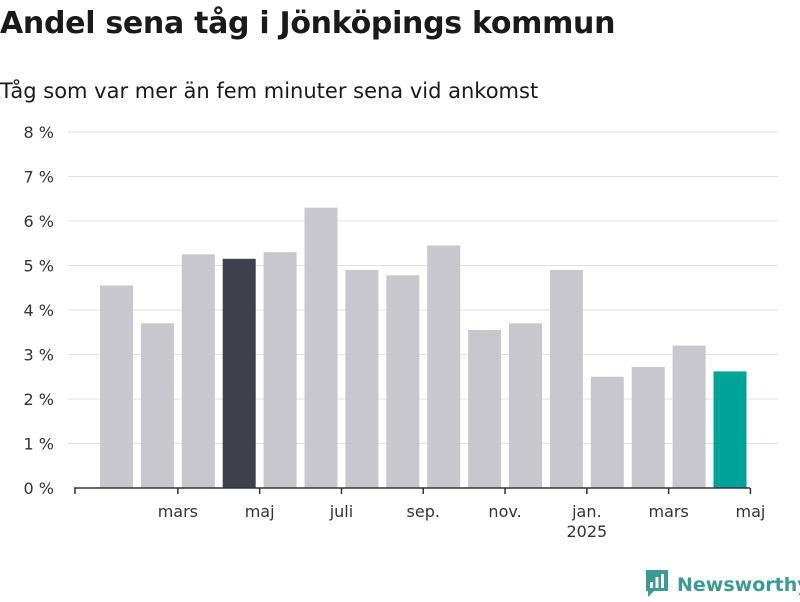 The image size is (800, 602). I want to click on x-tick-label: jan., so click(586, 511).